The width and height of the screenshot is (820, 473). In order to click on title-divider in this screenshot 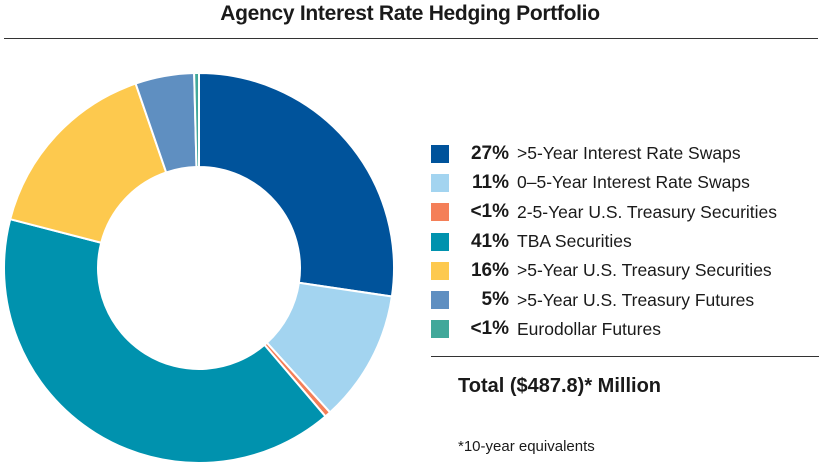, I will do `click(411, 38)`.